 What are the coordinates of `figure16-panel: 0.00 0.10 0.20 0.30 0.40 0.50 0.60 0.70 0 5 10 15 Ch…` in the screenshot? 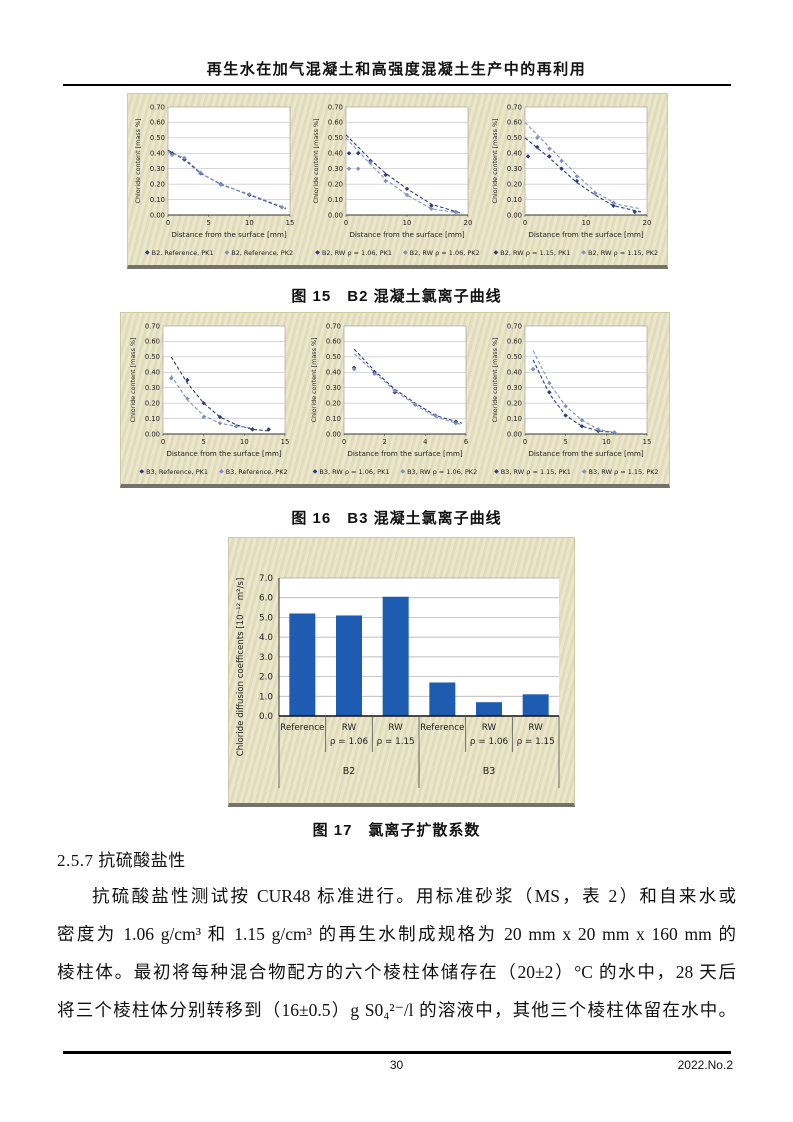 It's located at (395, 400).